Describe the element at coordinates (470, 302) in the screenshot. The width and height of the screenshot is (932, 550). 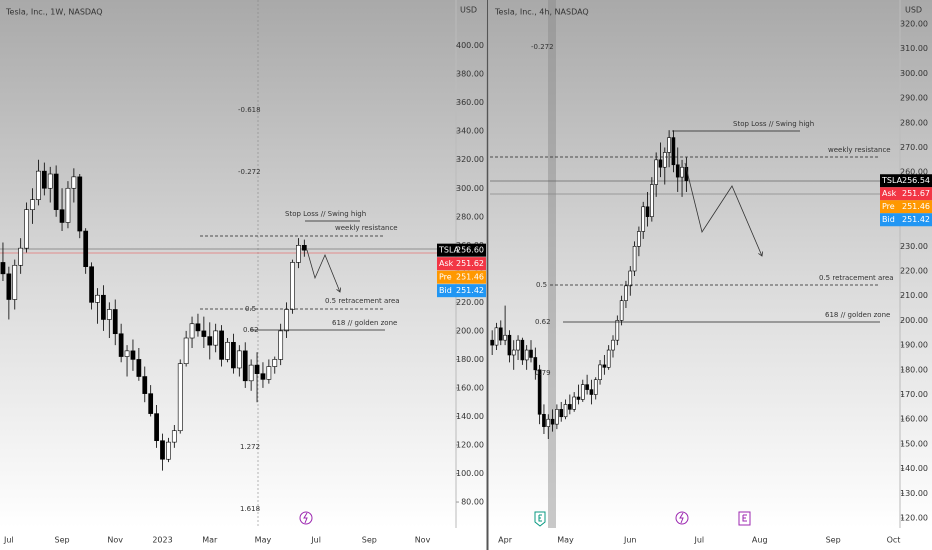
I see `y-tick-label: 220.00` at that location.